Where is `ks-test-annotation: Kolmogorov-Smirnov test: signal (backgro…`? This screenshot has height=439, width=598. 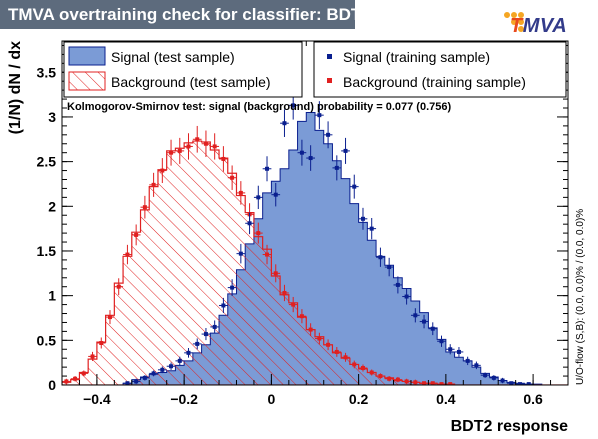
ks-test-annotation: Kolmogorov-Smirnov test: signal (backgro… is located at coordinates (259, 107).